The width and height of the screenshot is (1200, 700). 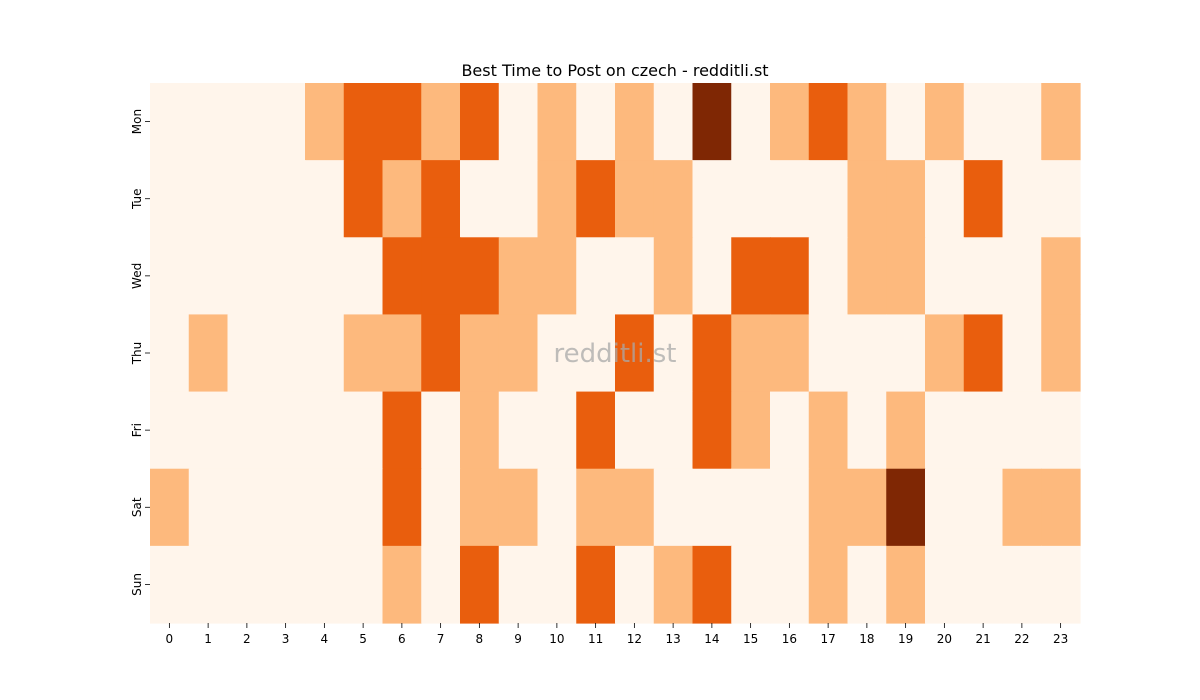 What do you see at coordinates (672, 639) in the screenshot?
I see `x-tick-label: 13` at bounding box center [672, 639].